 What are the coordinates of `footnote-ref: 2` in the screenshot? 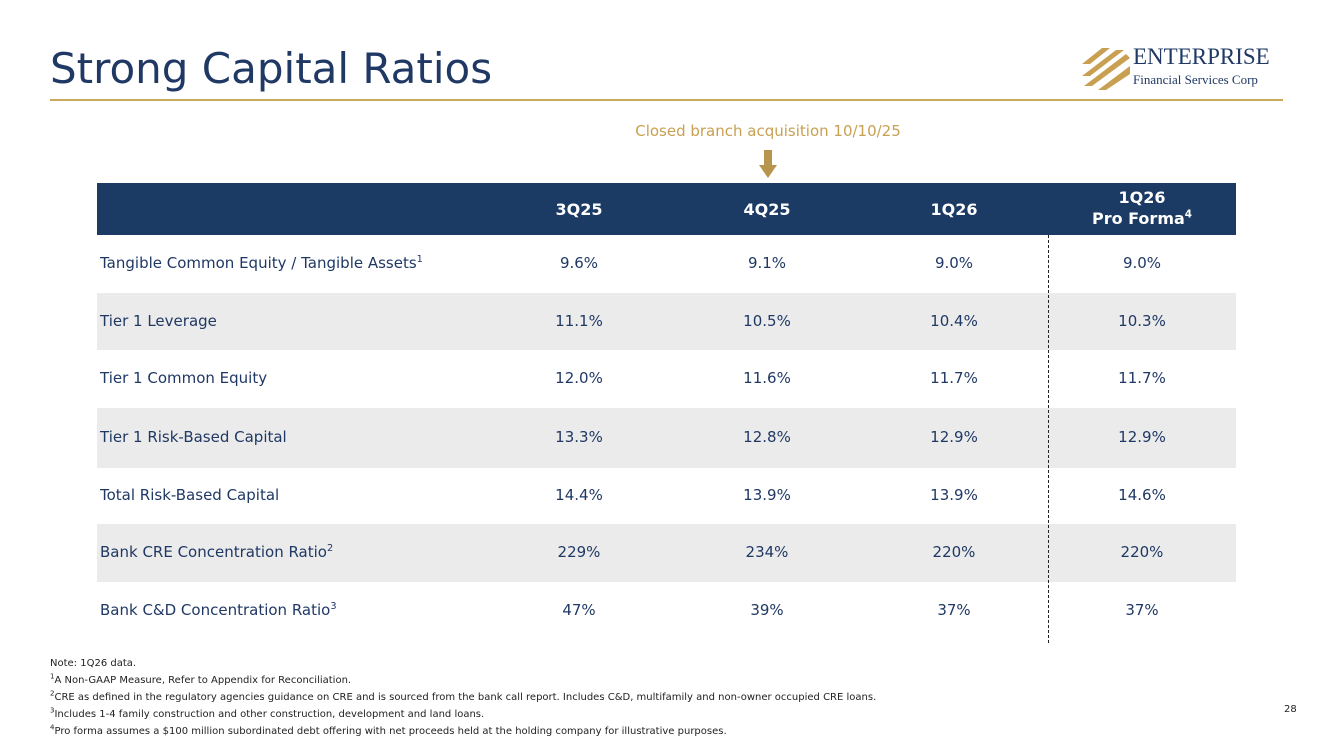 It's located at (330, 548).